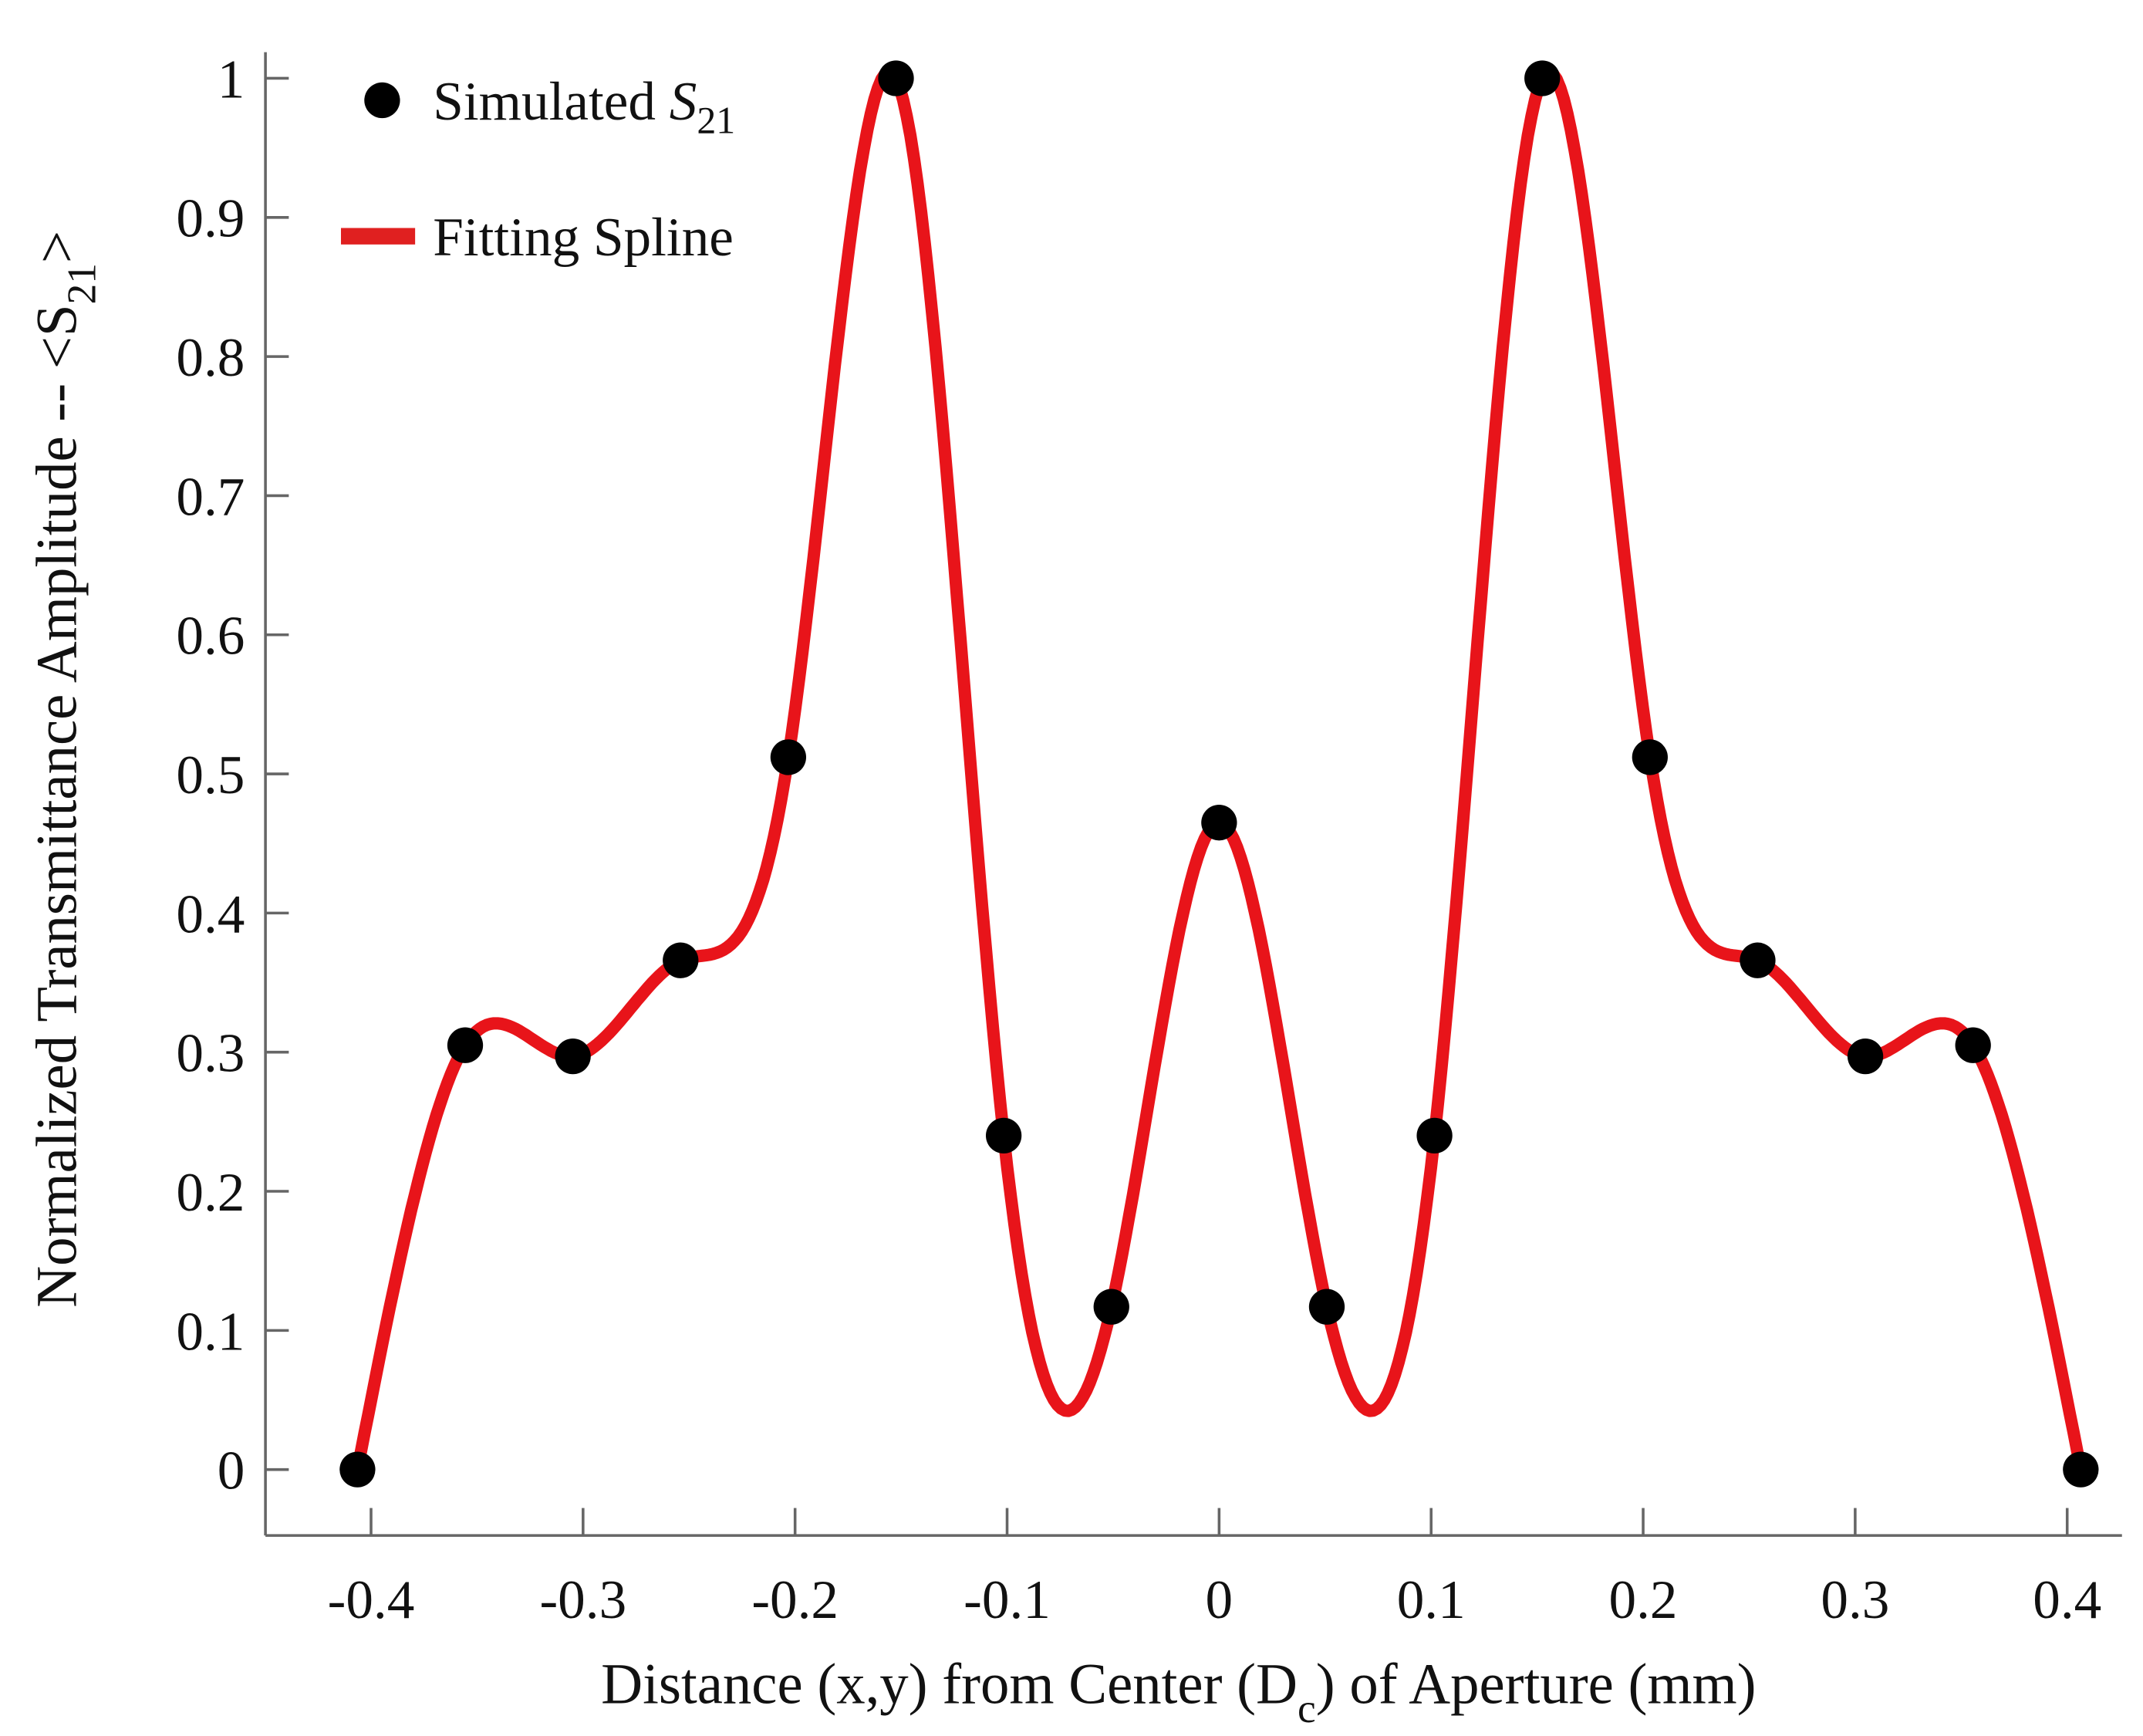 This screenshot has width=2143, height=1736. I want to click on legend: Simulated S21 Fitting Spline, so click(538, 170).